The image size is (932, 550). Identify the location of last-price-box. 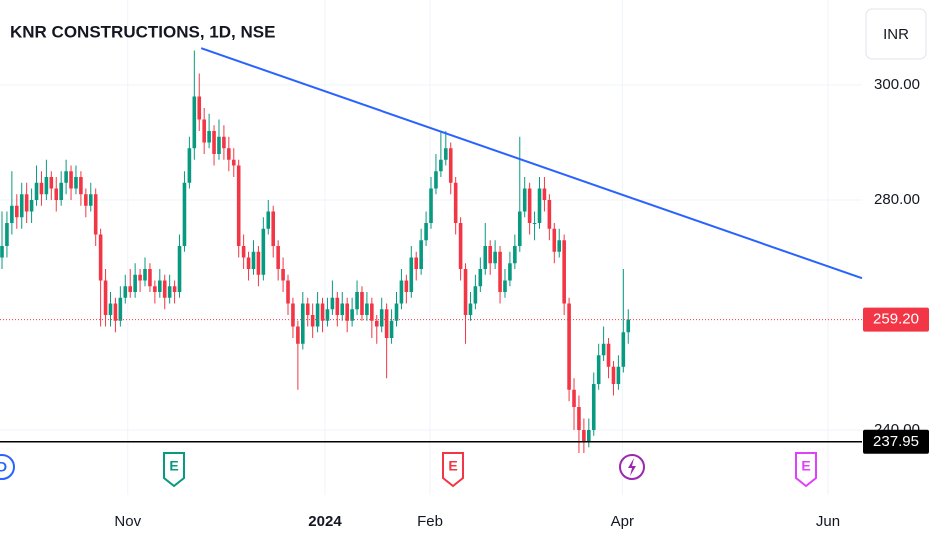
(896, 319).